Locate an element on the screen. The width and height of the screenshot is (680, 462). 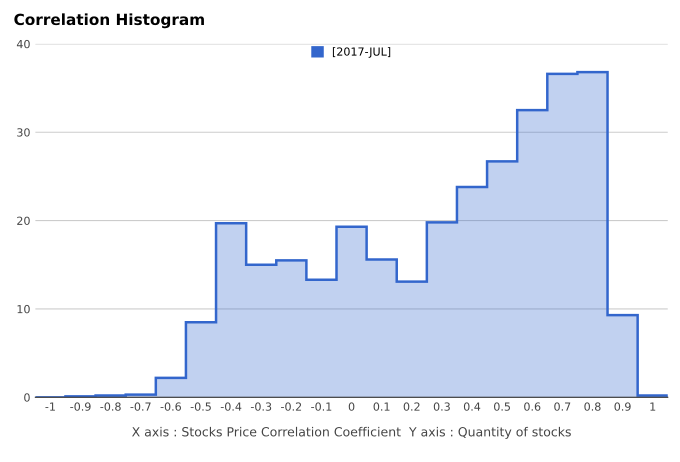
x-tick-label: 0.2 is located at coordinates (412, 406).